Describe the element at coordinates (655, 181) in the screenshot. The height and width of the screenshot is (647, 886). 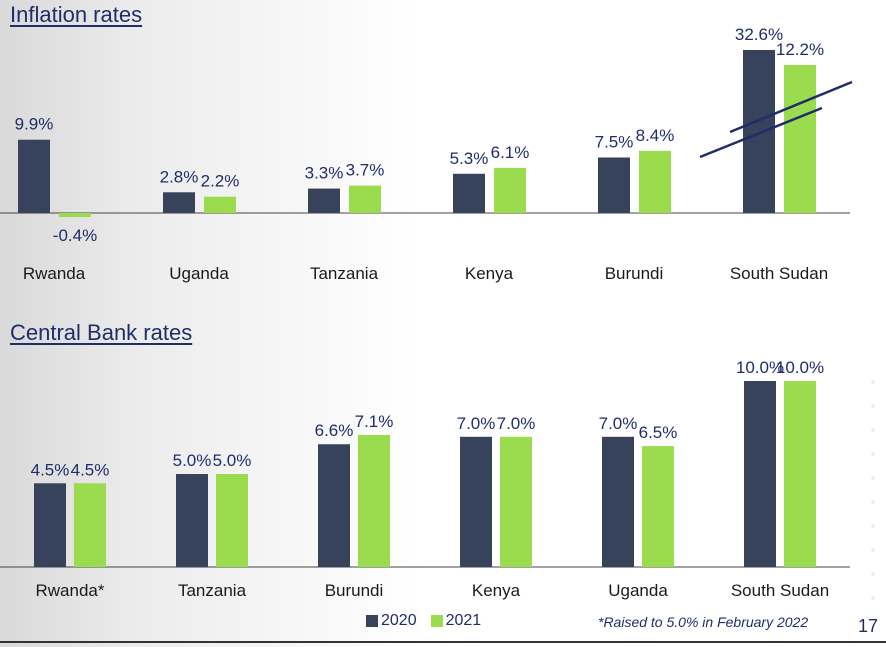
I see `inflation-bar-burundi-2021` at that location.